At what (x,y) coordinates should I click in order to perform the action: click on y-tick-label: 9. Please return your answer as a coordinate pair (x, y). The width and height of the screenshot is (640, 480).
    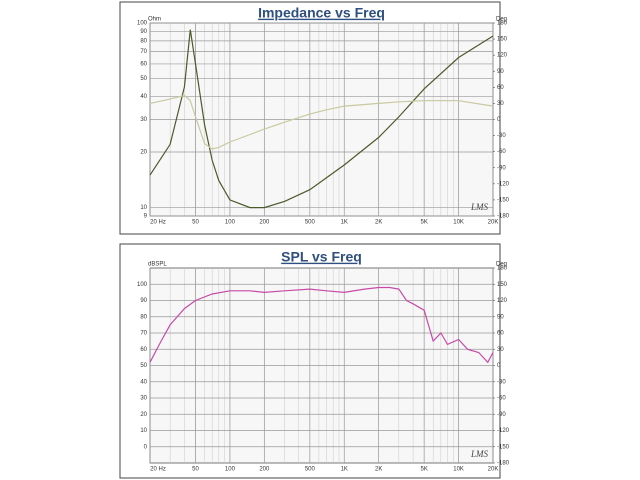
    Looking at the image, I should click on (146, 217).